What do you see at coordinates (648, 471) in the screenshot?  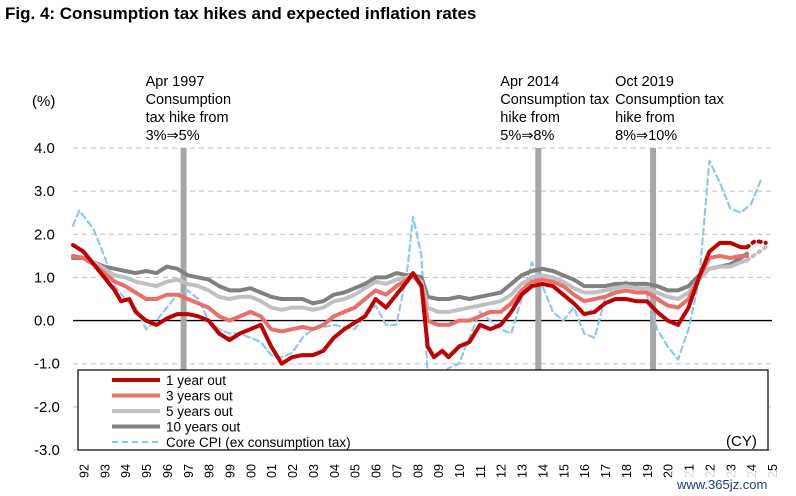 I see `x-tick-label: 19` at bounding box center [648, 471].